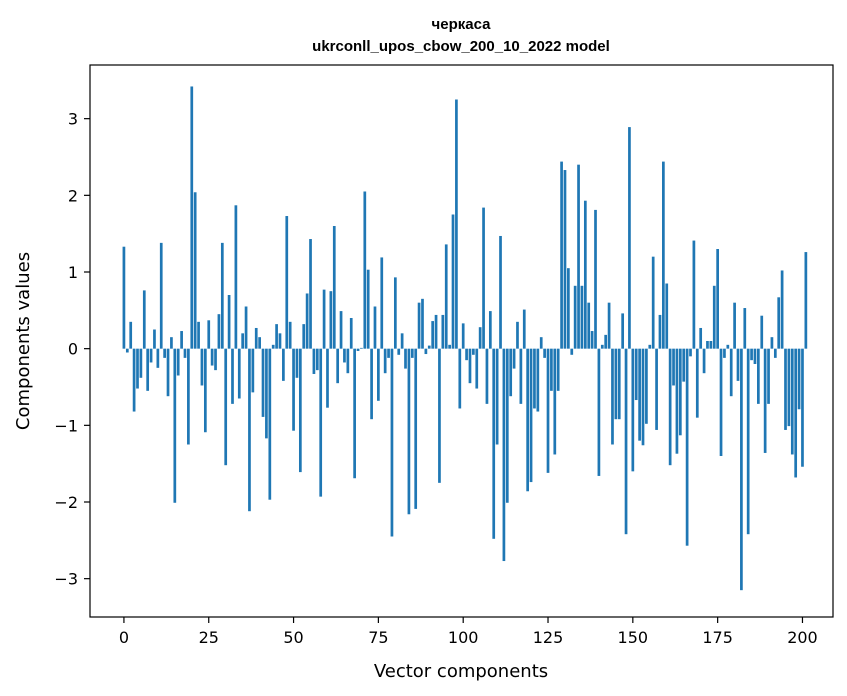  I want to click on chart-title: черкаса, so click(462, 24).